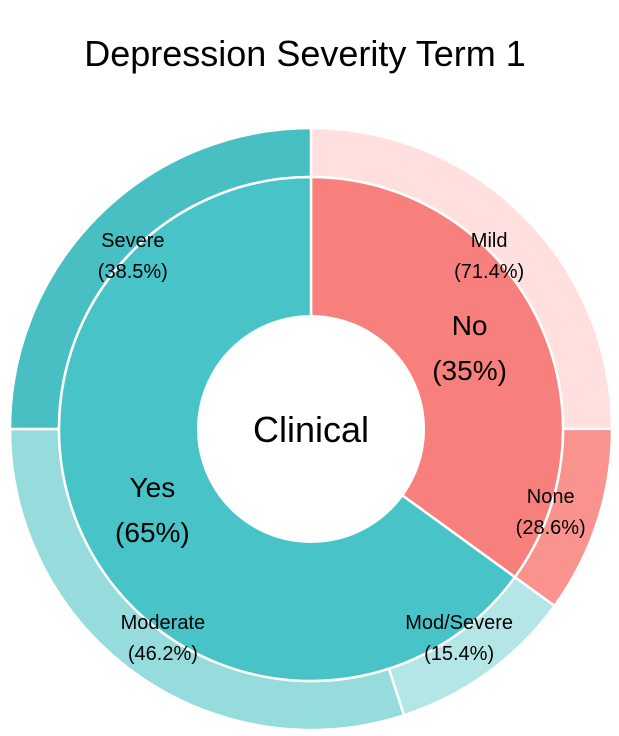 The width and height of the screenshot is (619, 736). I want to click on outer-percent-moderate: (46.2%), so click(163, 654).